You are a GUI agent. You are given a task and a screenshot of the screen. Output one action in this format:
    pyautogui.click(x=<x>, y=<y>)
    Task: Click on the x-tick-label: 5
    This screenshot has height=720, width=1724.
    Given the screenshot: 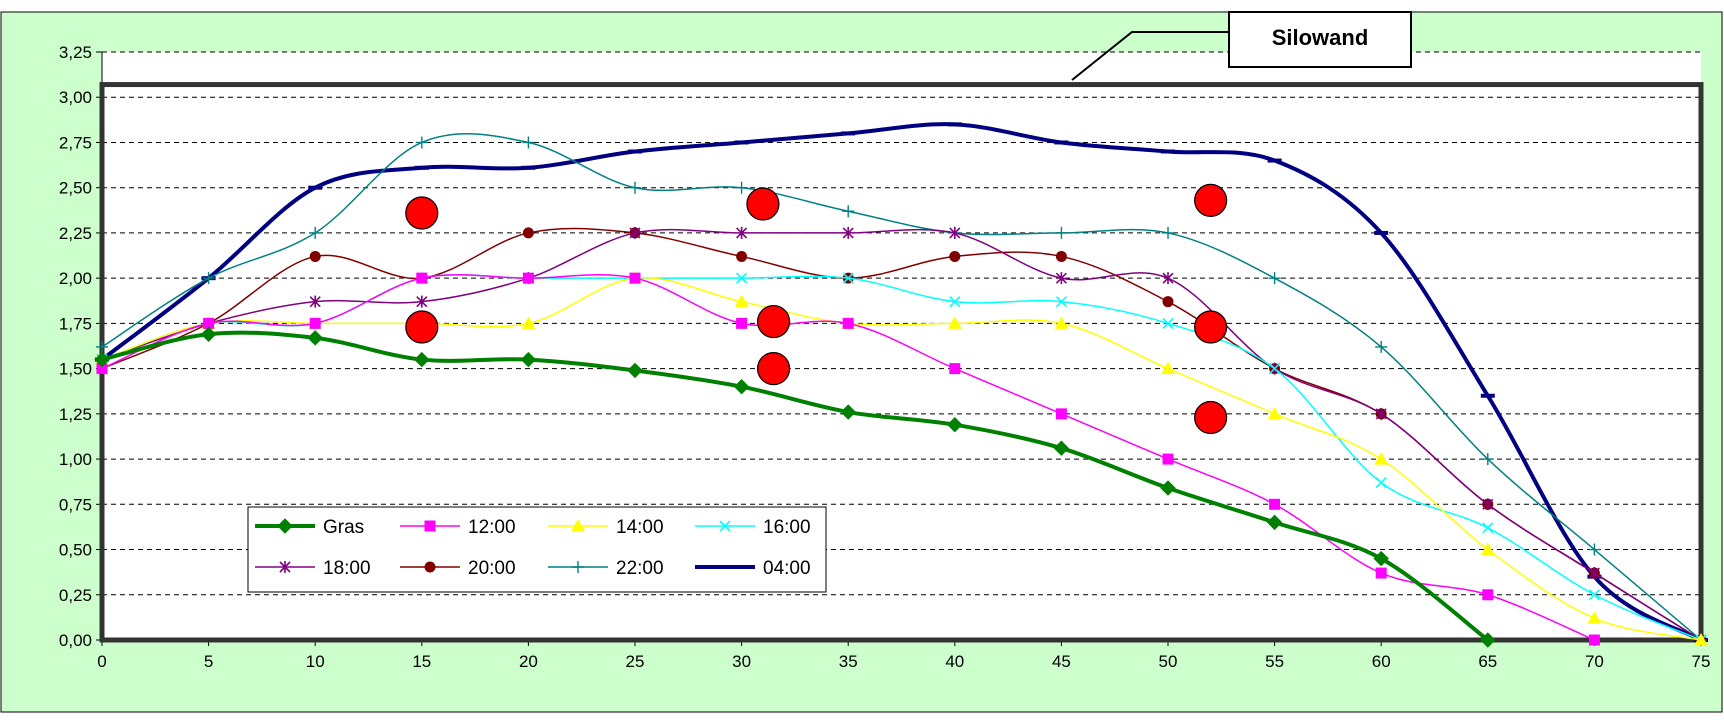 What is the action you would take?
    pyautogui.click(x=208, y=661)
    